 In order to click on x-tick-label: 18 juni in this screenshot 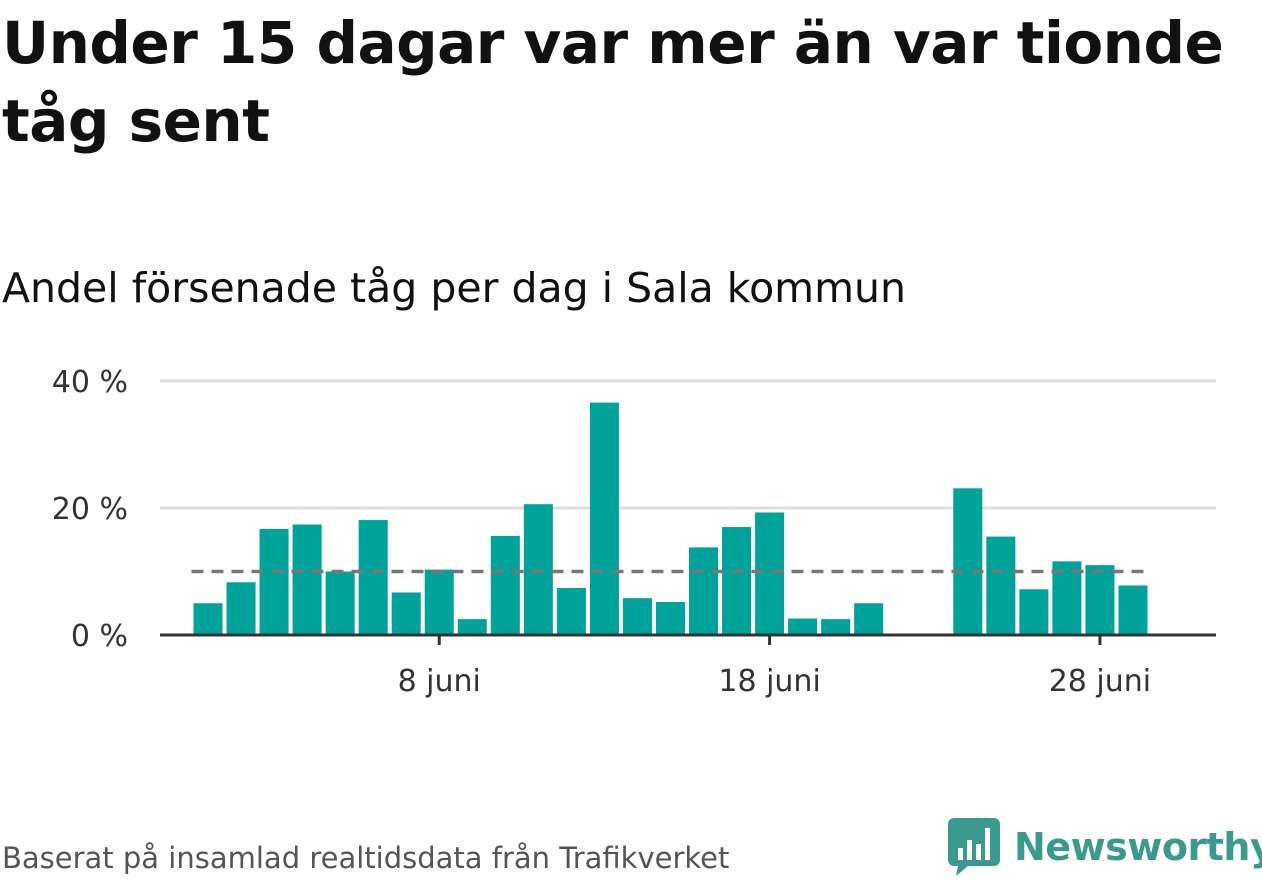, I will do `click(769, 681)`.